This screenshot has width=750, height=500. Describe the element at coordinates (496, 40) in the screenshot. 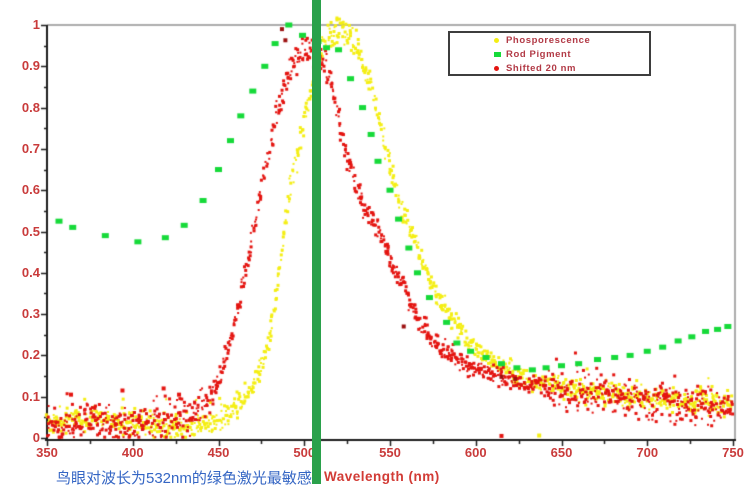

I see `phosporescence-dot-icon` at that location.